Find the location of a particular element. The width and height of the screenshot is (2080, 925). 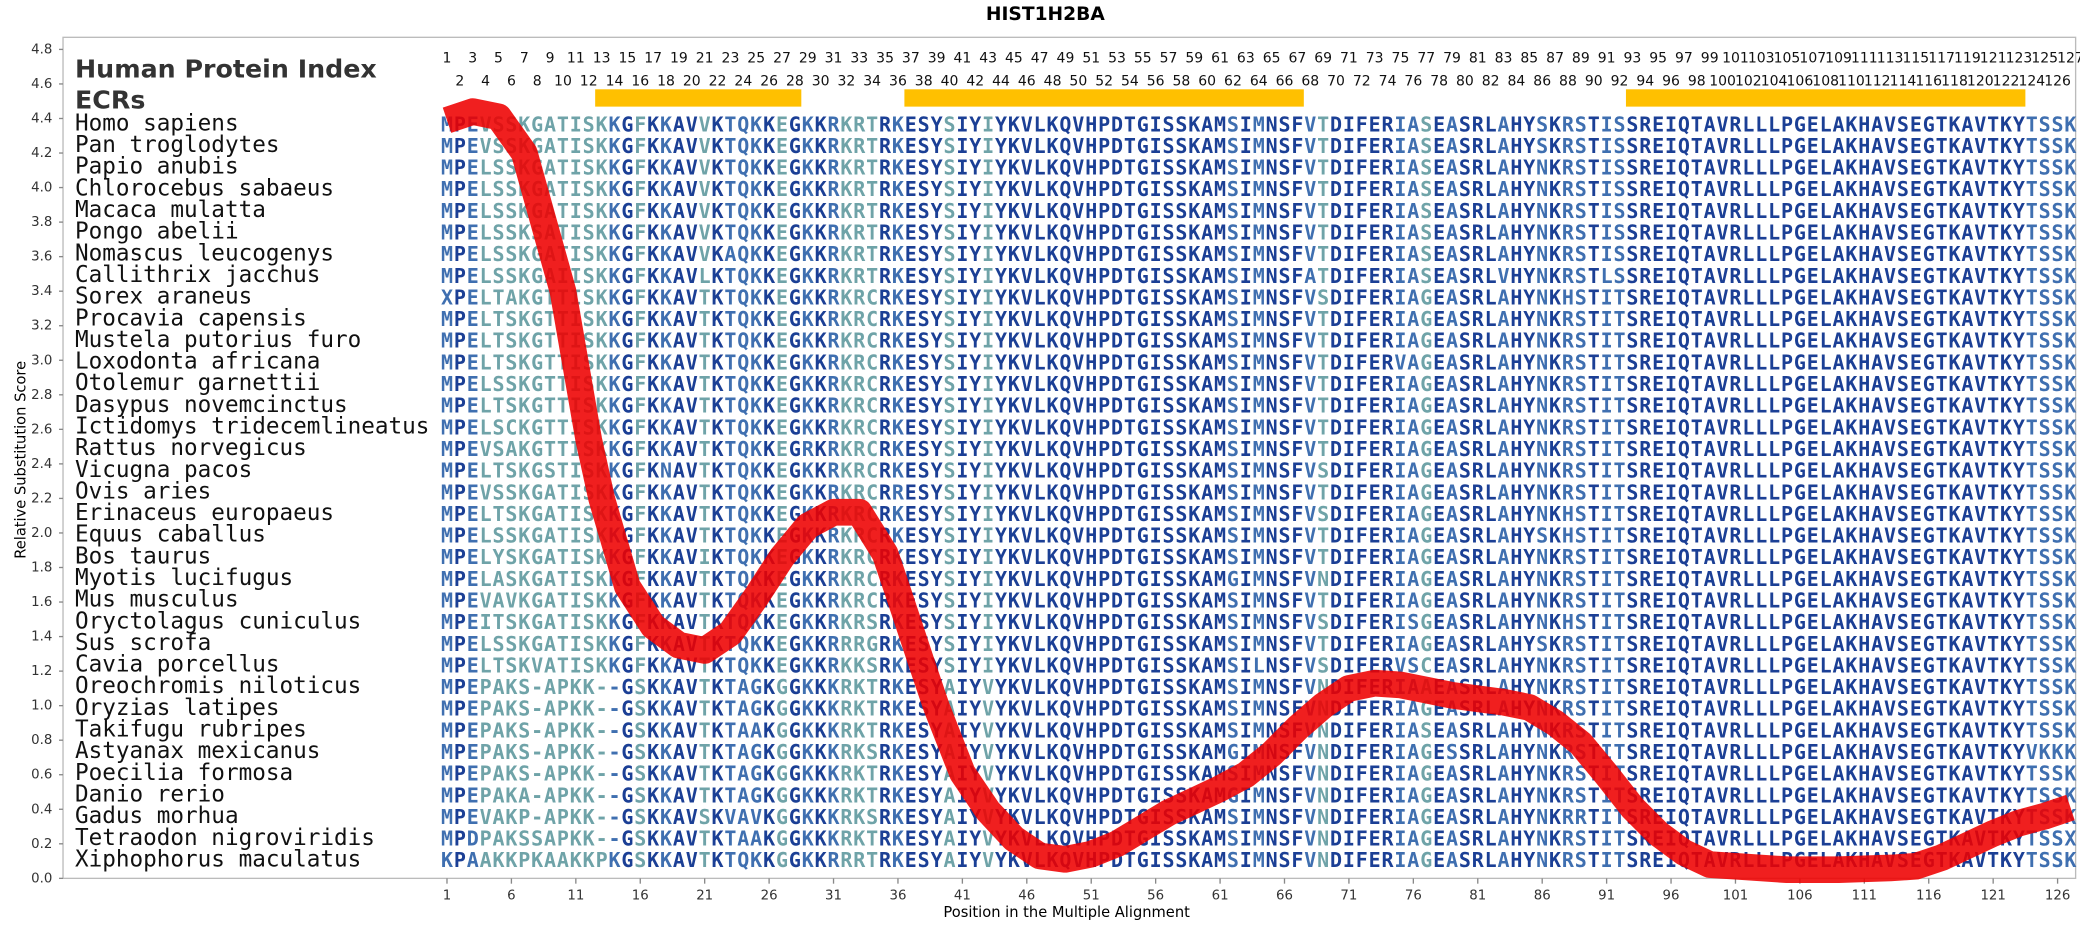

species-name: Otolemur garnettii is located at coordinates (197, 383).